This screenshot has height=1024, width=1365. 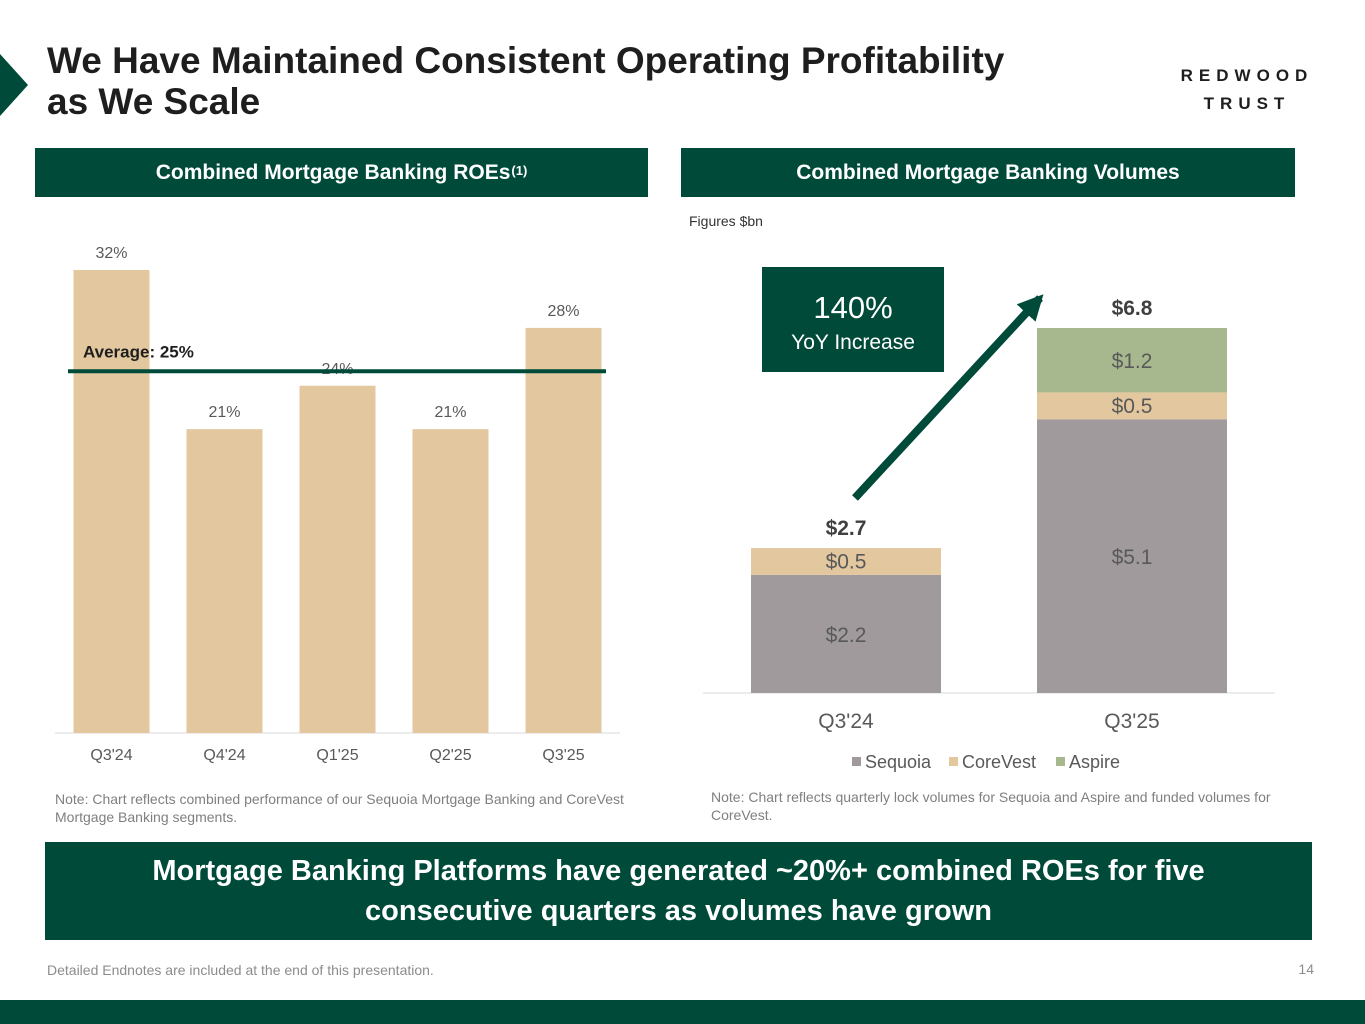 I want to click on legend-swatch-corevest, so click(x=953, y=761).